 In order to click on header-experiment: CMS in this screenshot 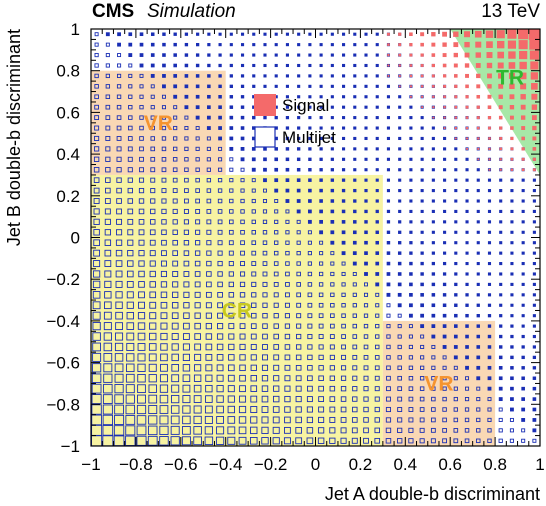, I will do `click(113, 11)`.